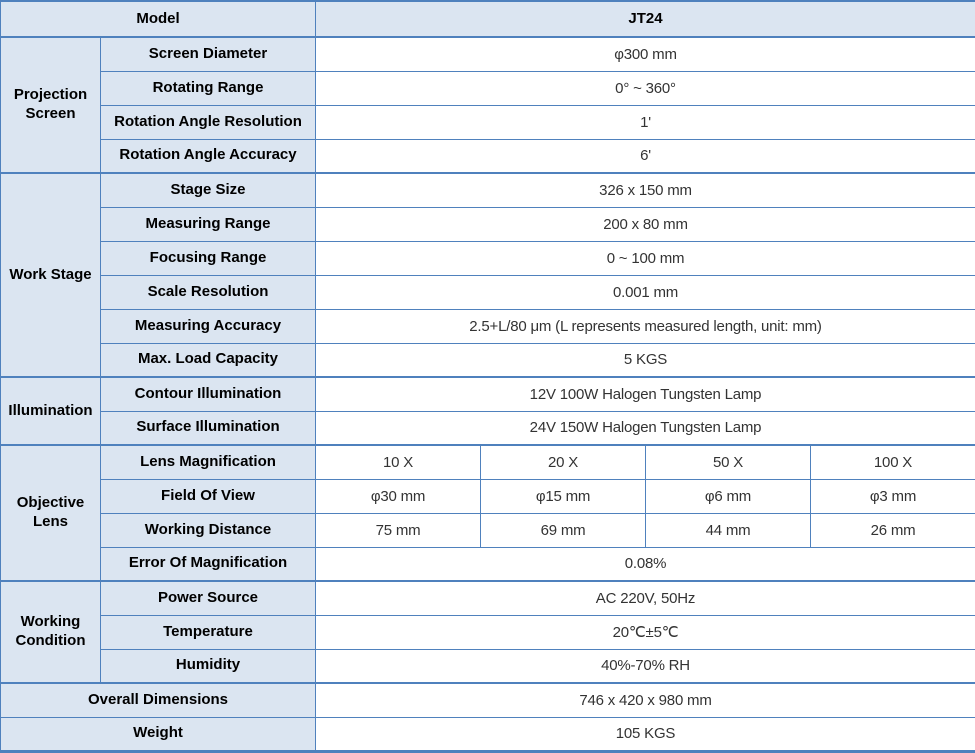  I want to click on table-row: Focusing Range 0 ~ 100 mm, so click(488, 258).